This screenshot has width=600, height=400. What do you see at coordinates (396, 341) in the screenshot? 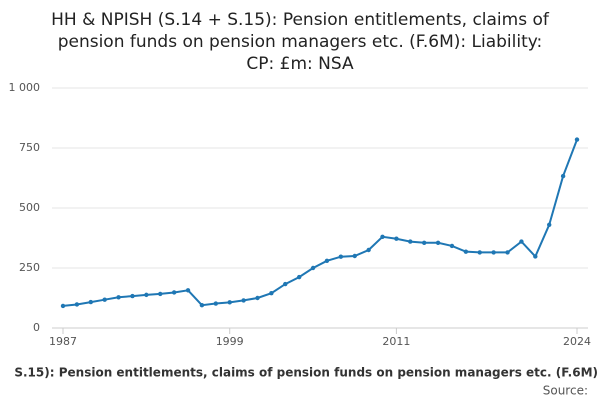
I see `x-tick-label: 2011` at bounding box center [396, 341].